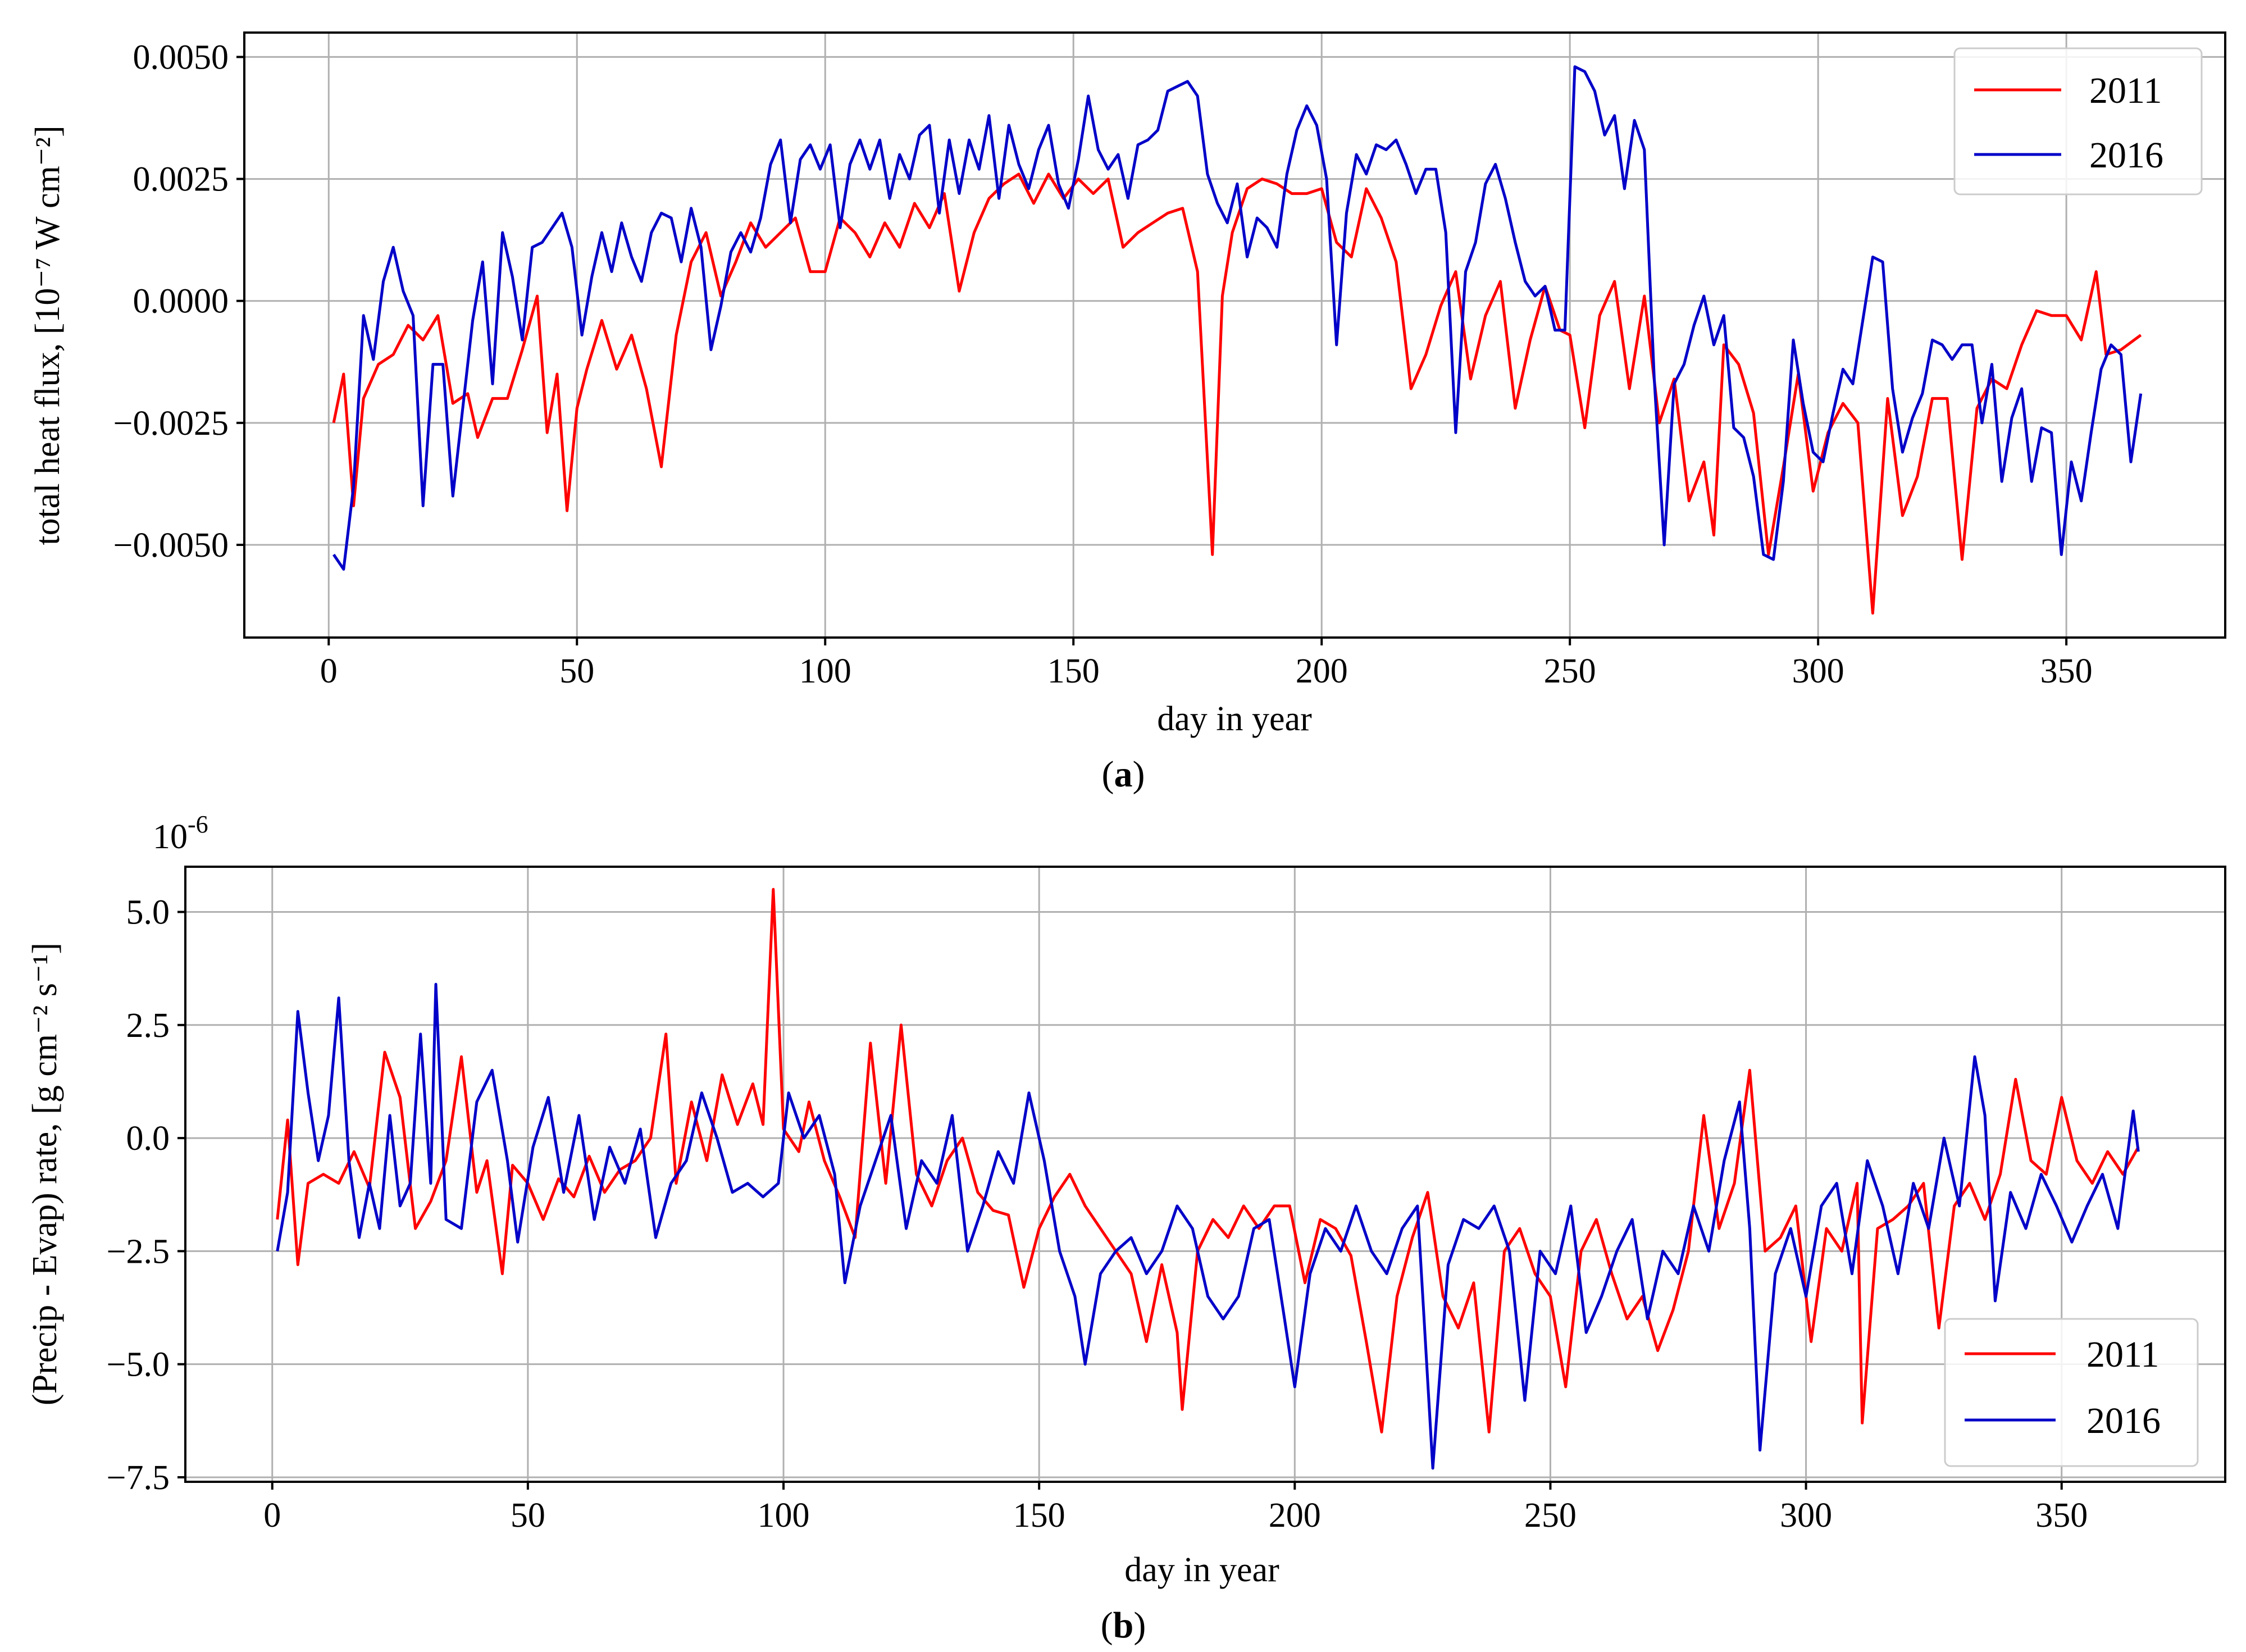 The height and width of the screenshot is (1652, 2246). I want to click on panel-a-ytick-label: −0.0050, so click(171, 545).